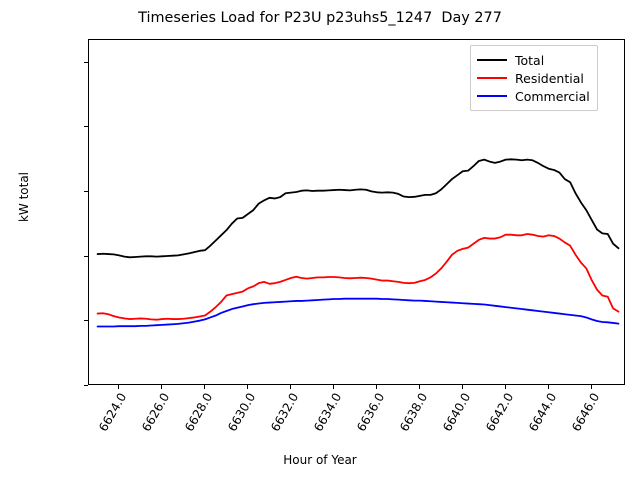 Image resolution: width=640 pixels, height=480 pixels. I want to click on x-tick-label: 6644.0, so click(542, 412).